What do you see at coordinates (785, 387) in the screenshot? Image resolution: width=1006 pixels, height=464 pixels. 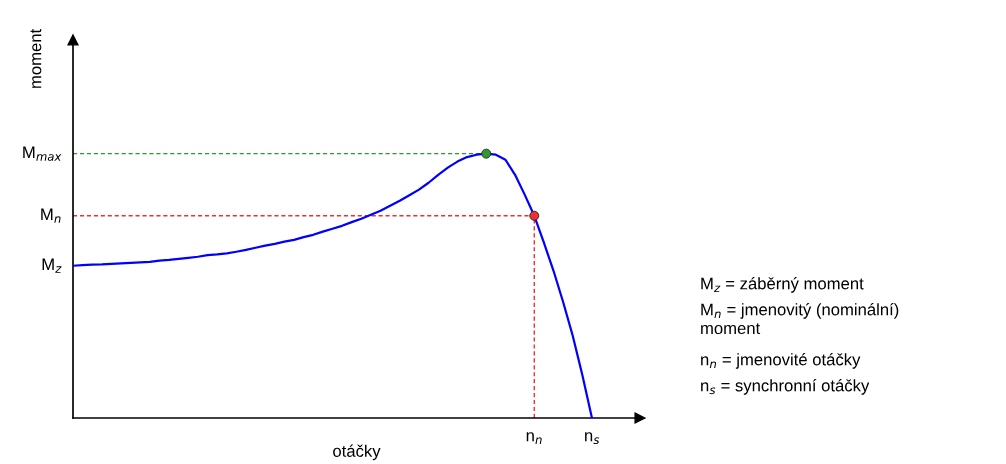 I see `text: n$_{s}$ = synchronní otáčky` at bounding box center [785, 387].